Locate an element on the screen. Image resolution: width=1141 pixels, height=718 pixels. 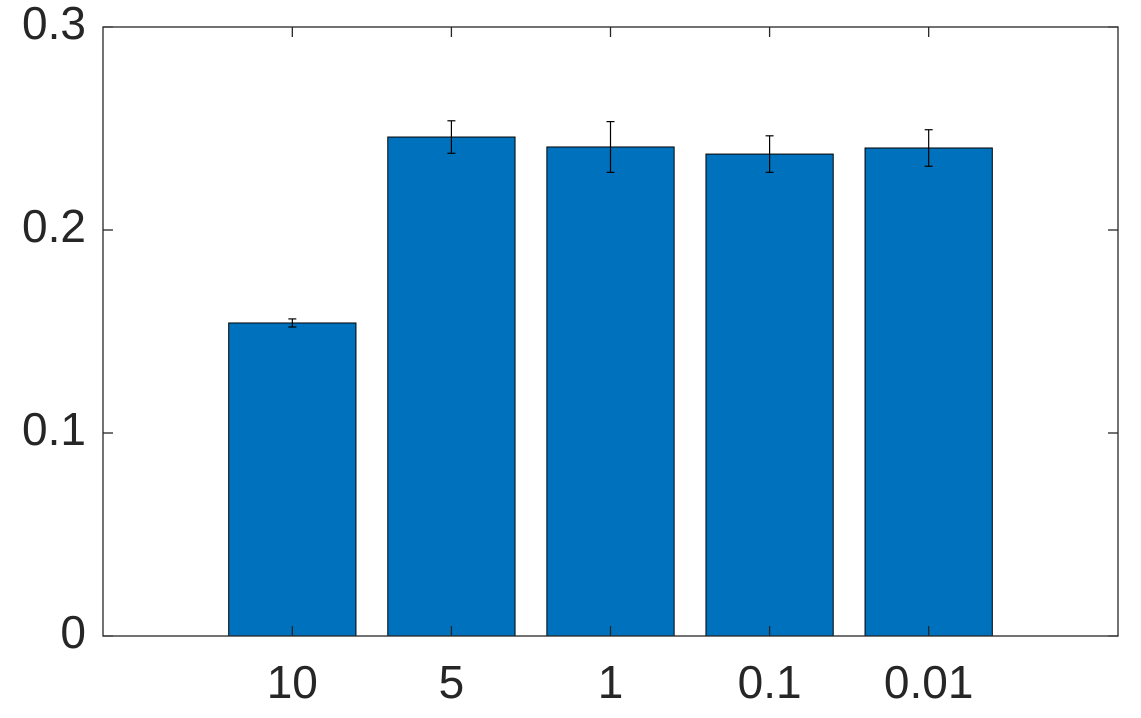
y-tick-label: 0.1 is located at coordinates (54, 429).